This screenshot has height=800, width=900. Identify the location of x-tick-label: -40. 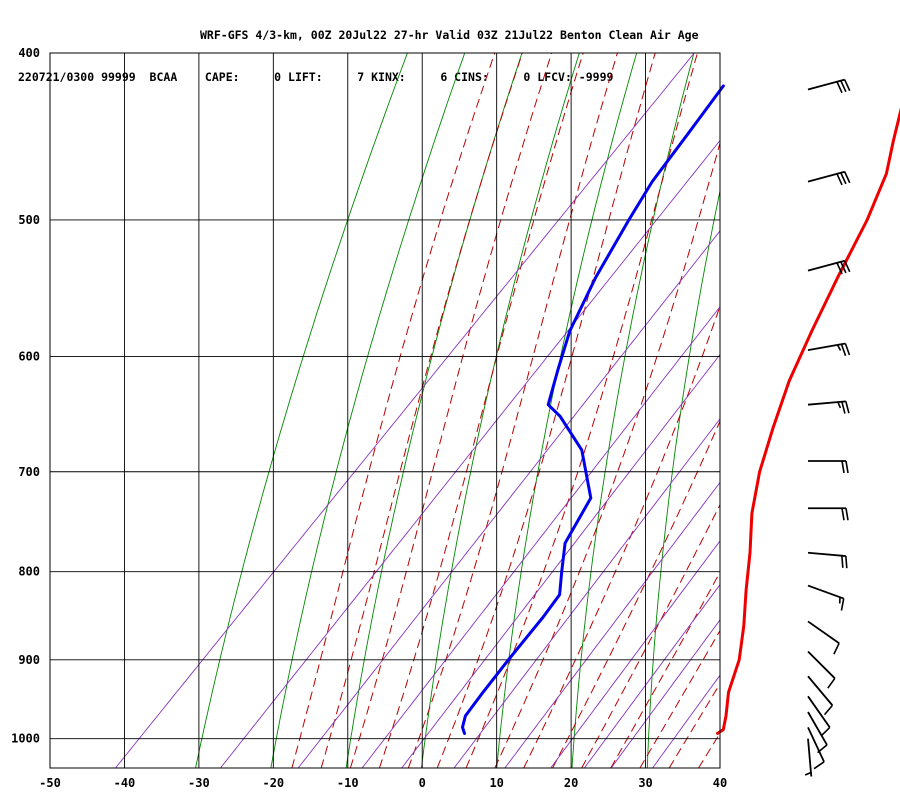
(125, 783).